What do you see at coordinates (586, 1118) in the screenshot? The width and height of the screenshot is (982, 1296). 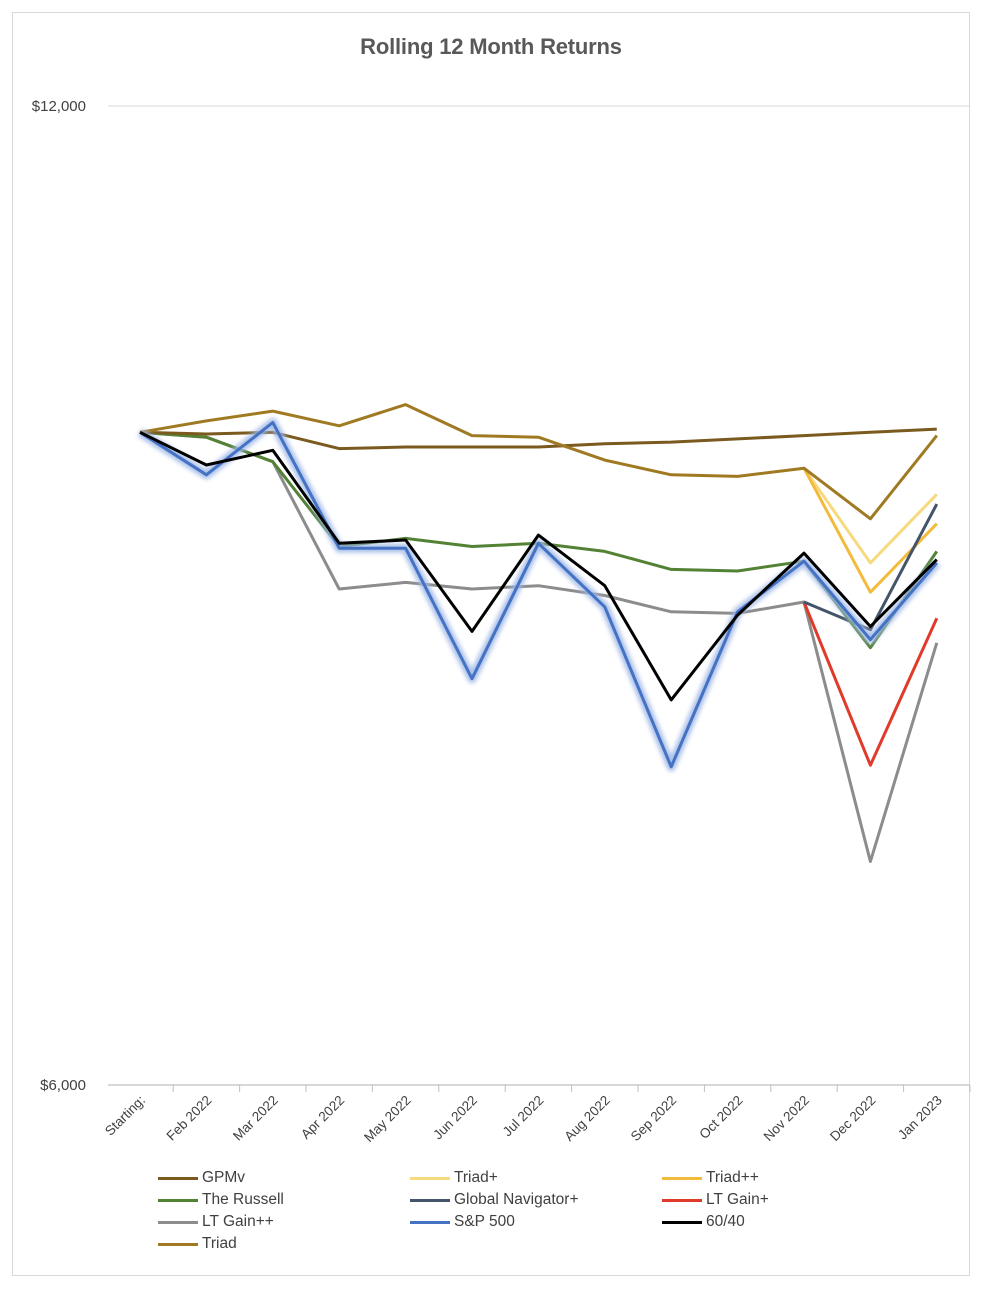 I see `x-tick-label: Aug 2022` at bounding box center [586, 1118].